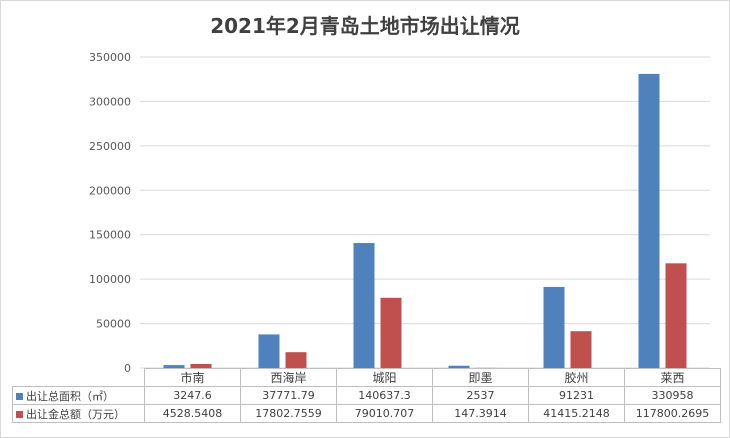 This screenshot has height=438, width=730. What do you see at coordinates (110, 57) in the screenshot?
I see `y-tick-label: 350000` at bounding box center [110, 57].